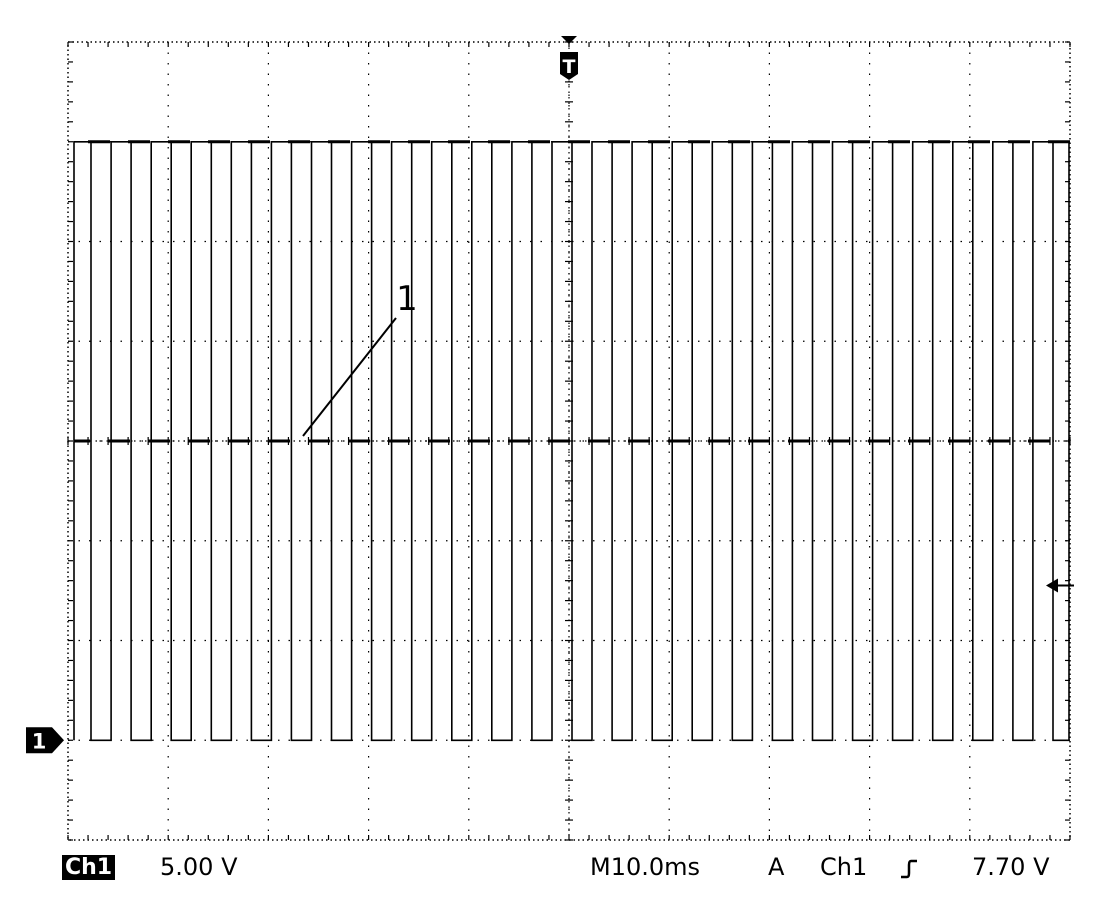 This screenshot has width=1102, height=909. I want to click on channel-1-ground-marker, so click(45, 740).